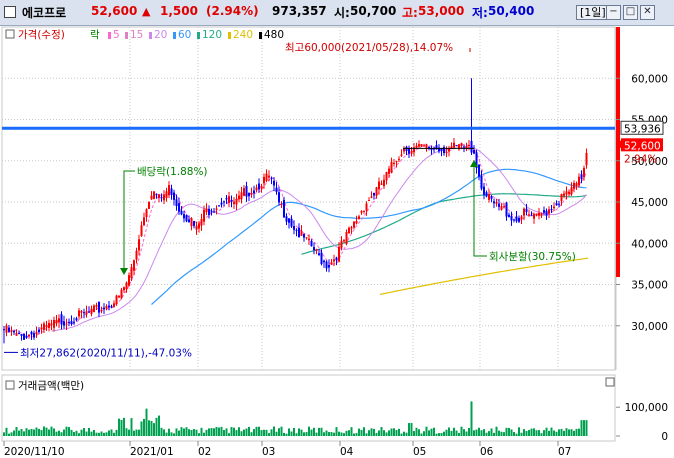 This screenshot has height=458, width=674. What do you see at coordinates (642, 129) in the screenshot?
I see `price-marker-value: 53,936` at bounding box center [642, 129].